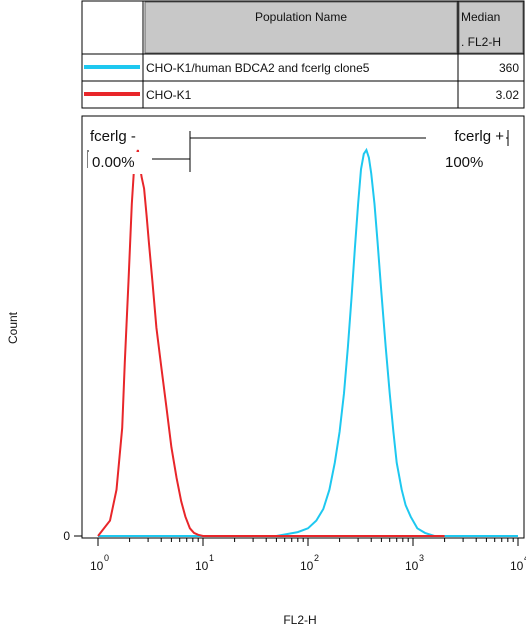 The height and width of the screenshot is (633, 526). What do you see at coordinates (316, 558) in the screenshot?
I see `x-tick-exponent: 2` at bounding box center [316, 558].